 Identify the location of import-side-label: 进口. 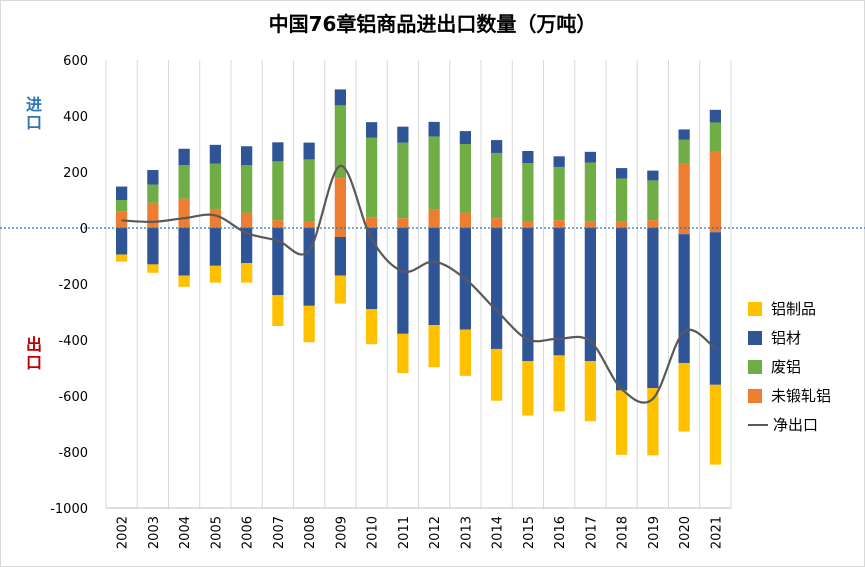
(32, 114).